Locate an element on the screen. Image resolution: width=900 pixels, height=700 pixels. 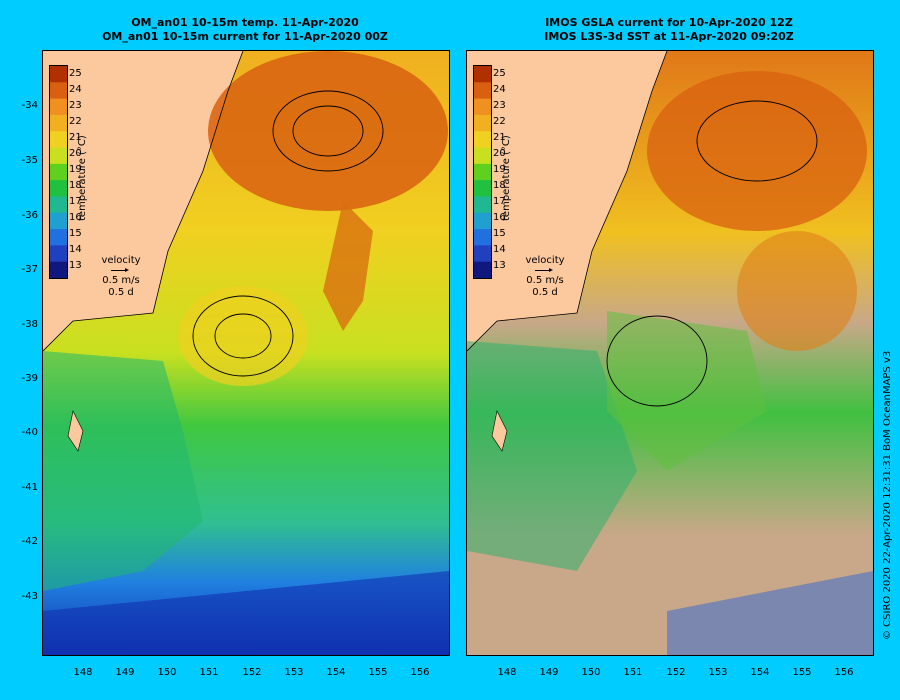
cb-tick: 22 is located at coordinates (499, 121).